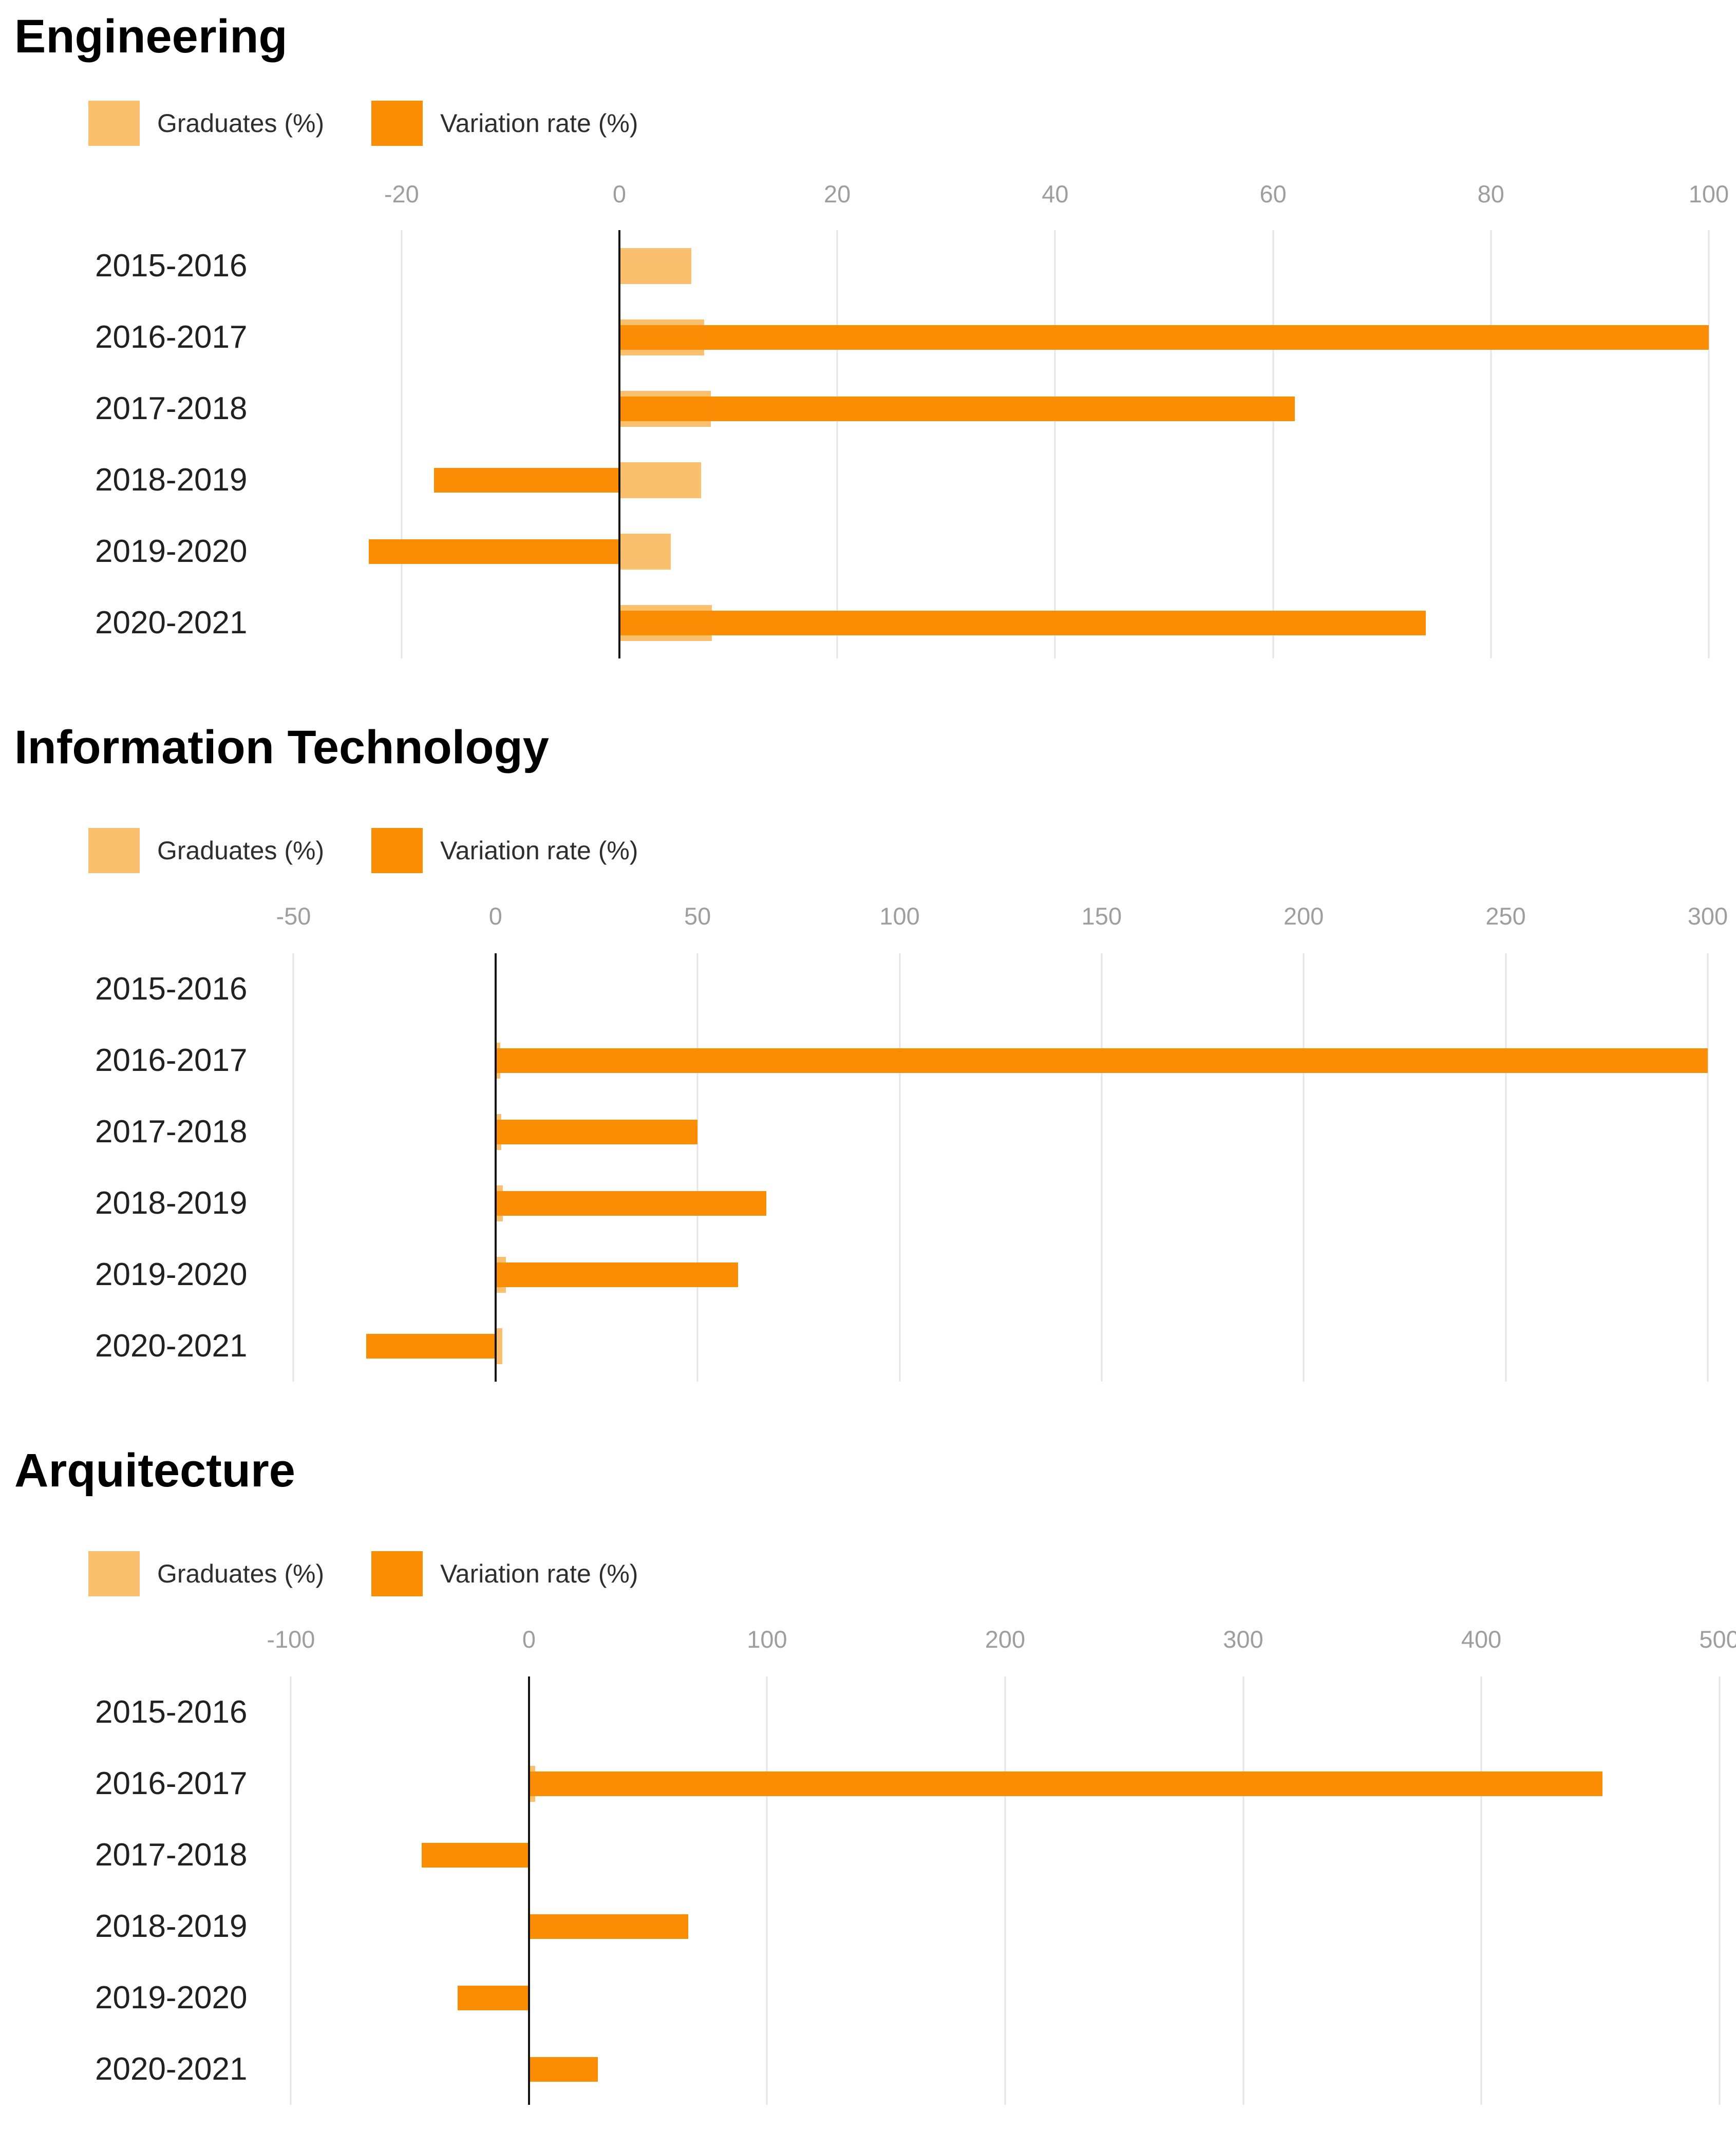 This screenshot has height=2130, width=1736. What do you see at coordinates (151, 36) in the screenshot?
I see `chart-title: Engineering` at bounding box center [151, 36].